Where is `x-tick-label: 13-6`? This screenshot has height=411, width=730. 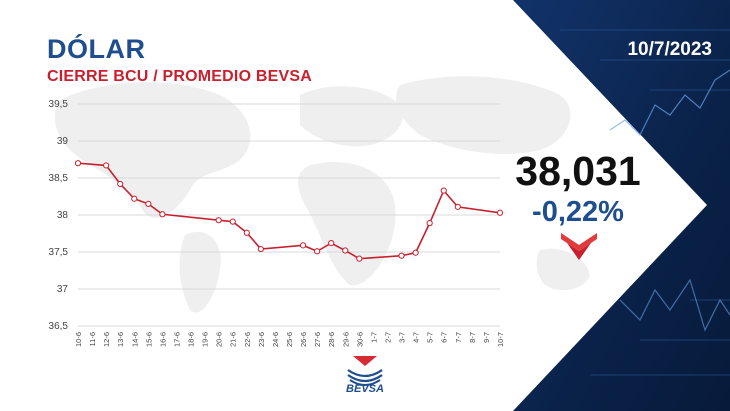
x-tick-label: 13-6 is located at coordinates (120, 339).